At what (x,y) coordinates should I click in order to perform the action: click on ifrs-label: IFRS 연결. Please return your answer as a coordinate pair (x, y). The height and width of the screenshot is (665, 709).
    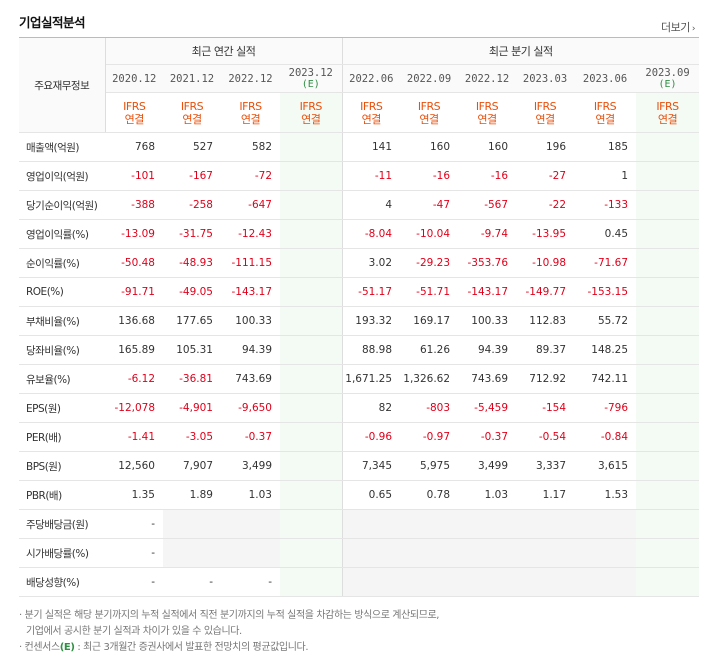
    Looking at the image, I should click on (605, 112).